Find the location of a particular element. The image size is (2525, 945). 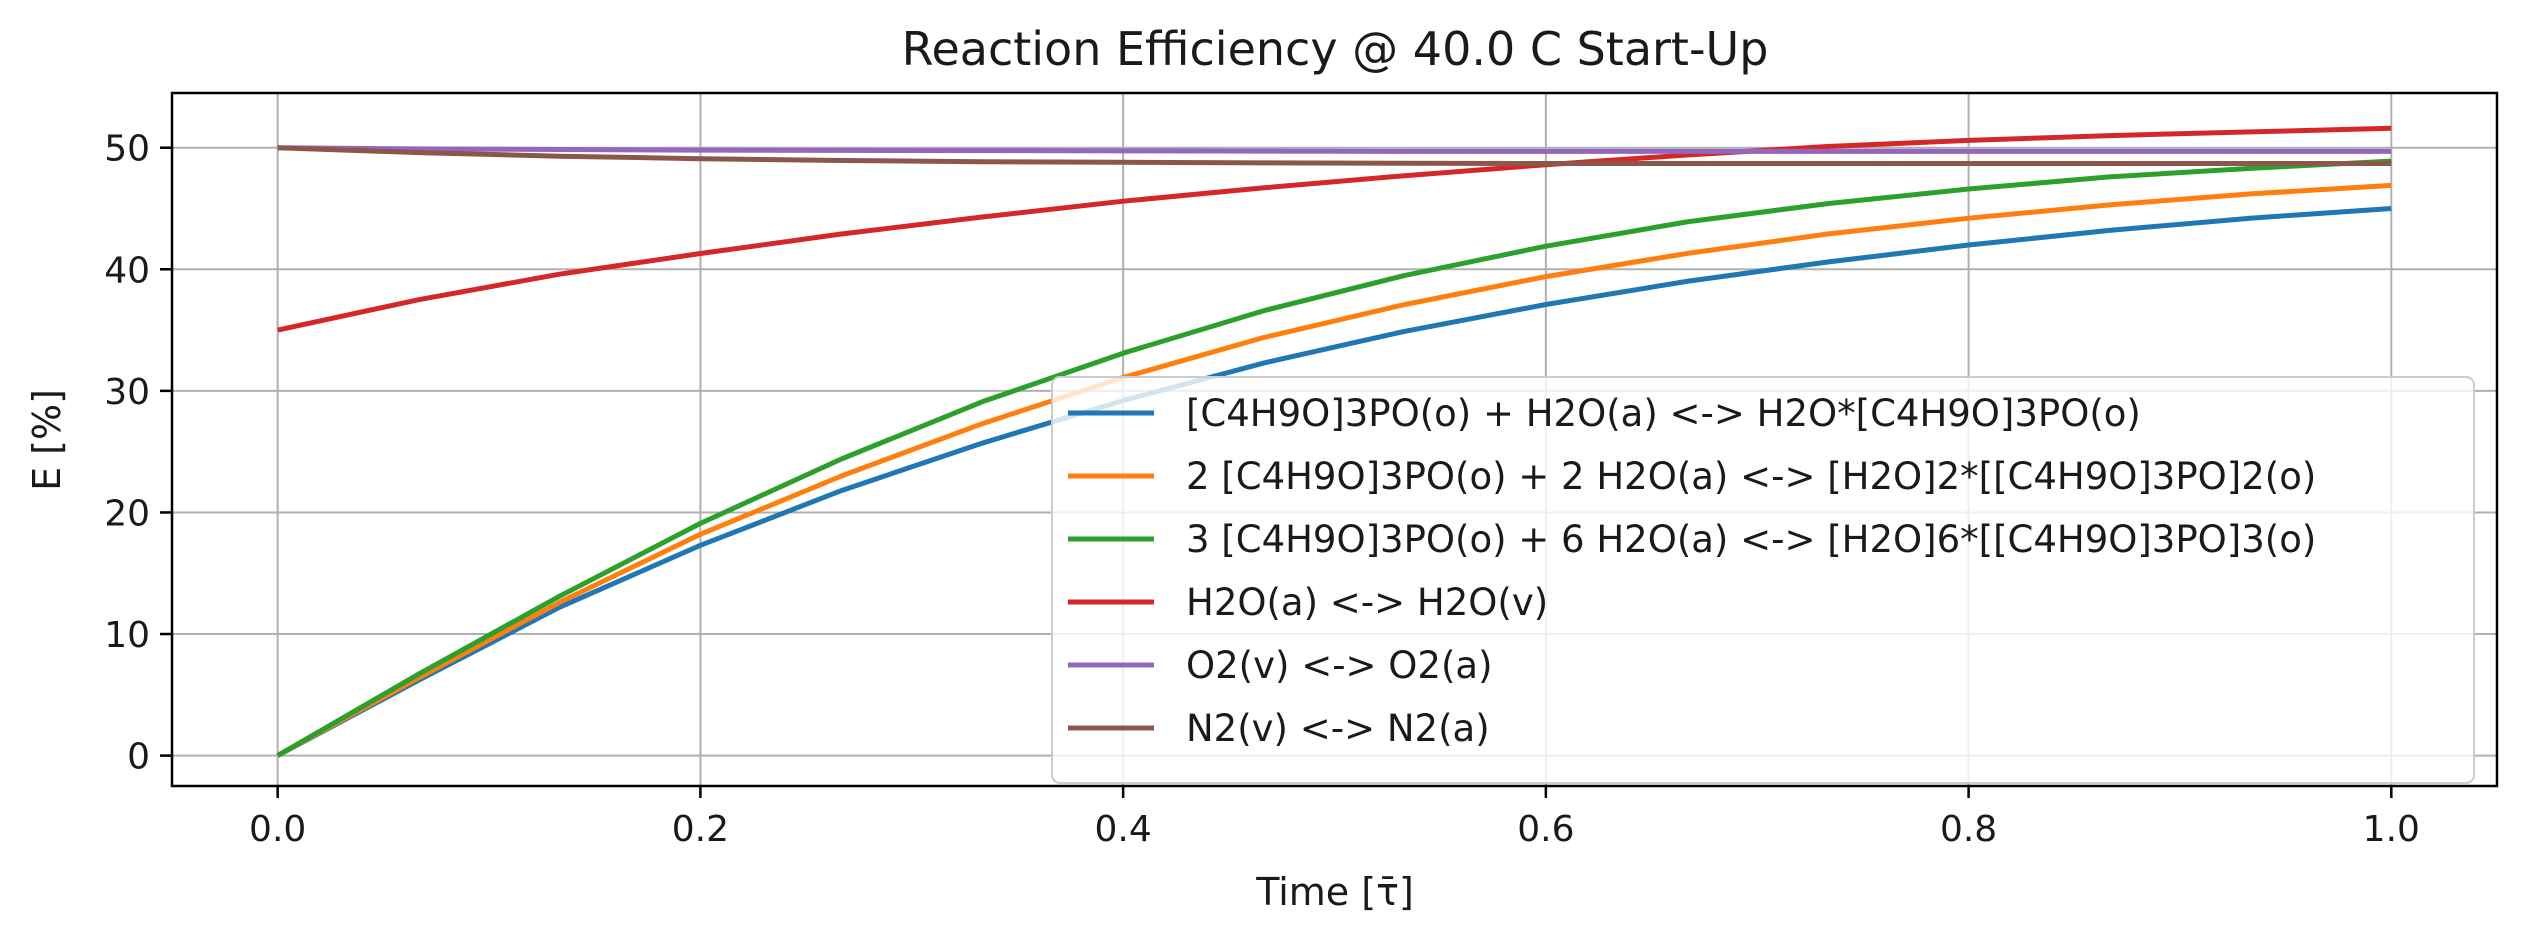

y-tick-label: 50 is located at coordinates (127, 149).